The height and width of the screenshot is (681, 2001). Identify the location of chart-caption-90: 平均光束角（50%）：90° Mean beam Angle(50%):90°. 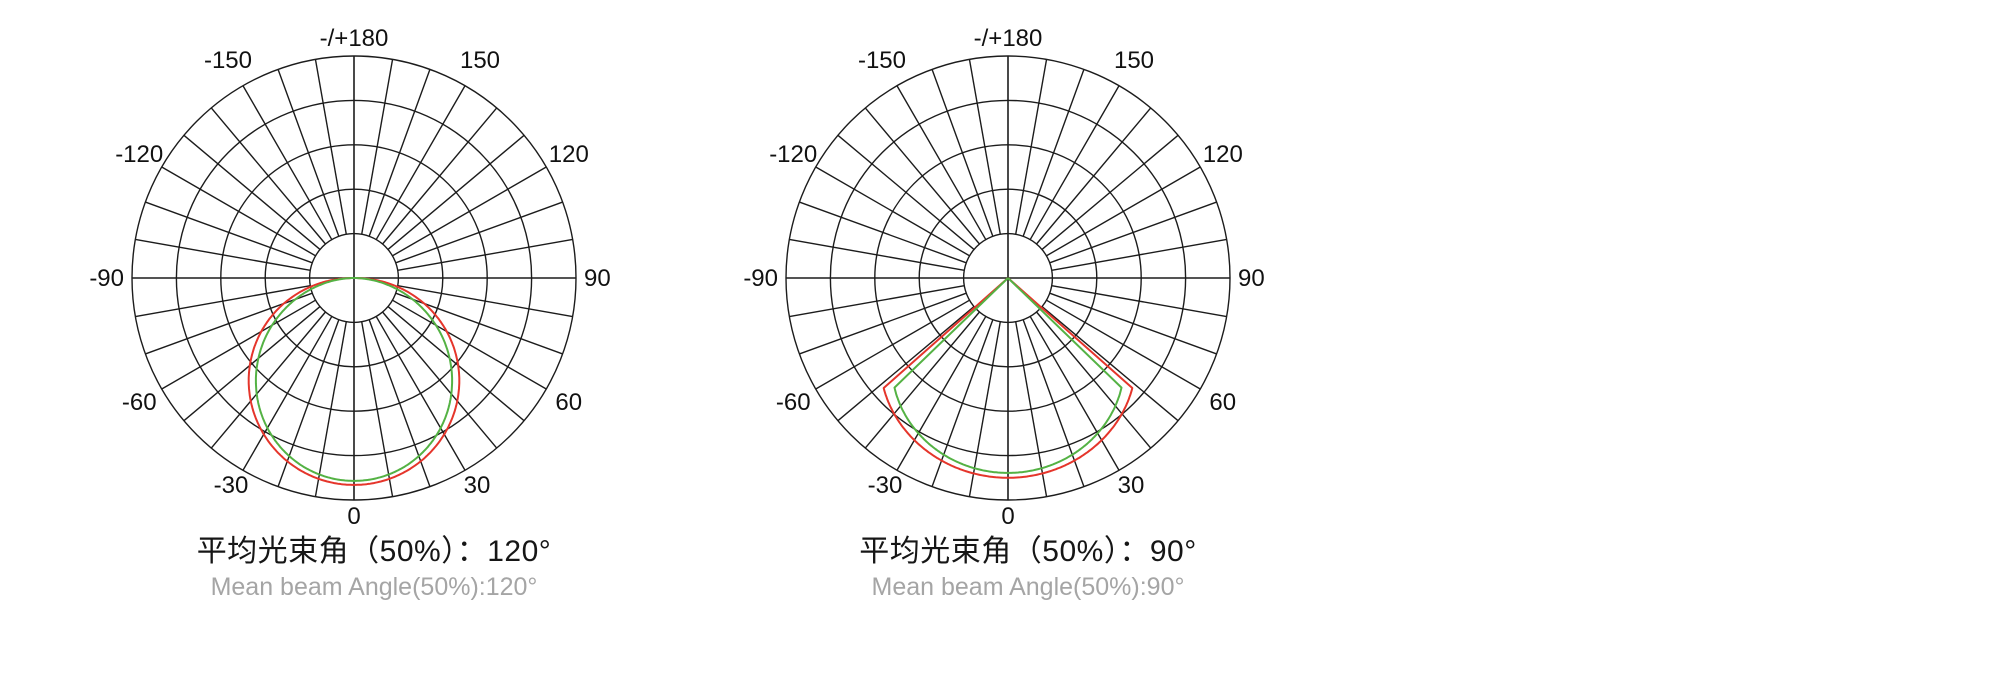
(1028, 568).